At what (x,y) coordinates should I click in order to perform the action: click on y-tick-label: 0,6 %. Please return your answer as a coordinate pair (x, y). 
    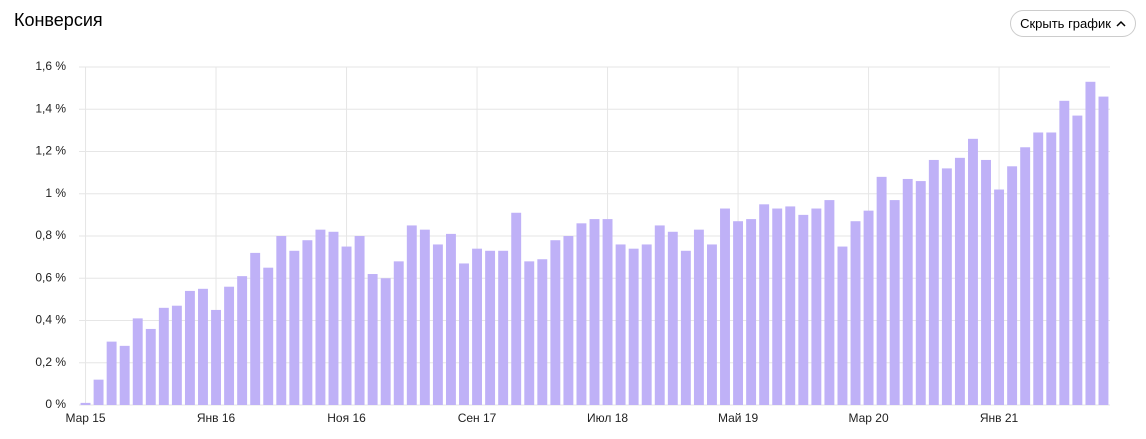
    Looking at the image, I should click on (50, 277).